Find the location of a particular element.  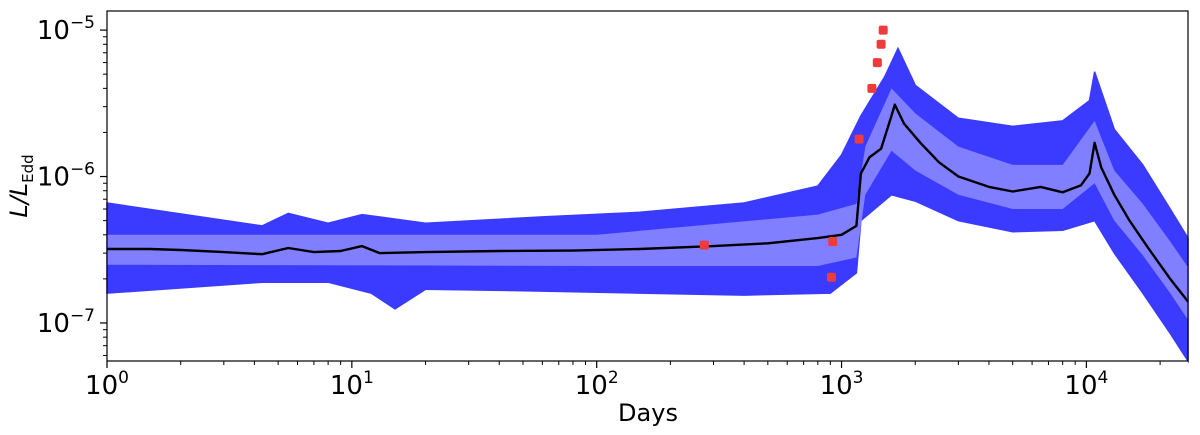

x-tick-label-2: 102 is located at coordinates (597, 384).